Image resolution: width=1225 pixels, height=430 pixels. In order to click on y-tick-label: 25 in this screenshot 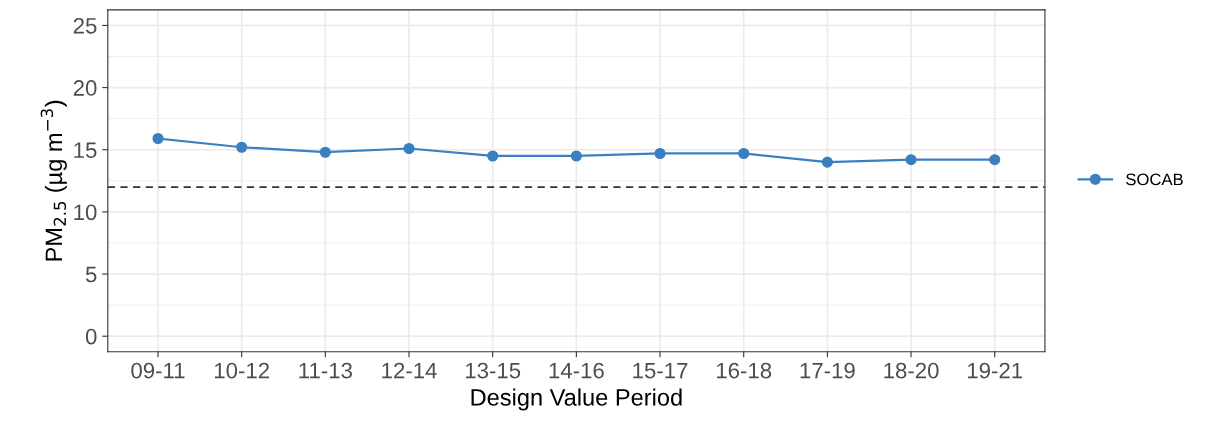, I will do `click(85, 25)`.